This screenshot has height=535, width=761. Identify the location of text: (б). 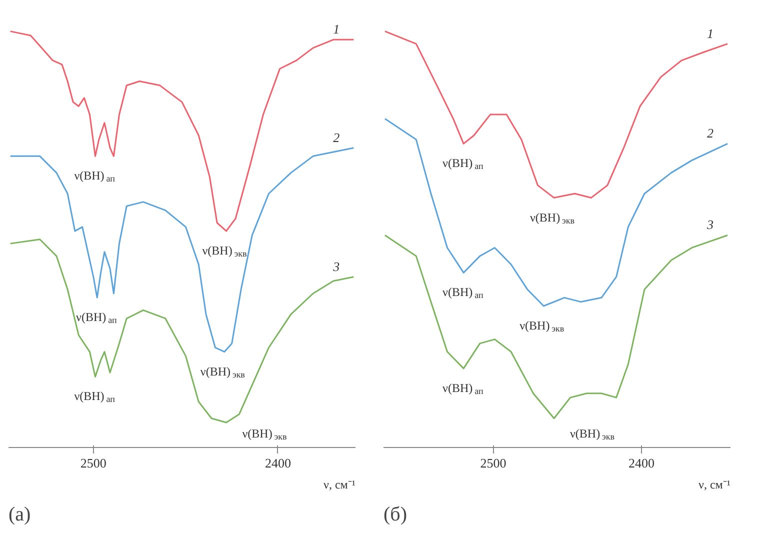
(395, 515).